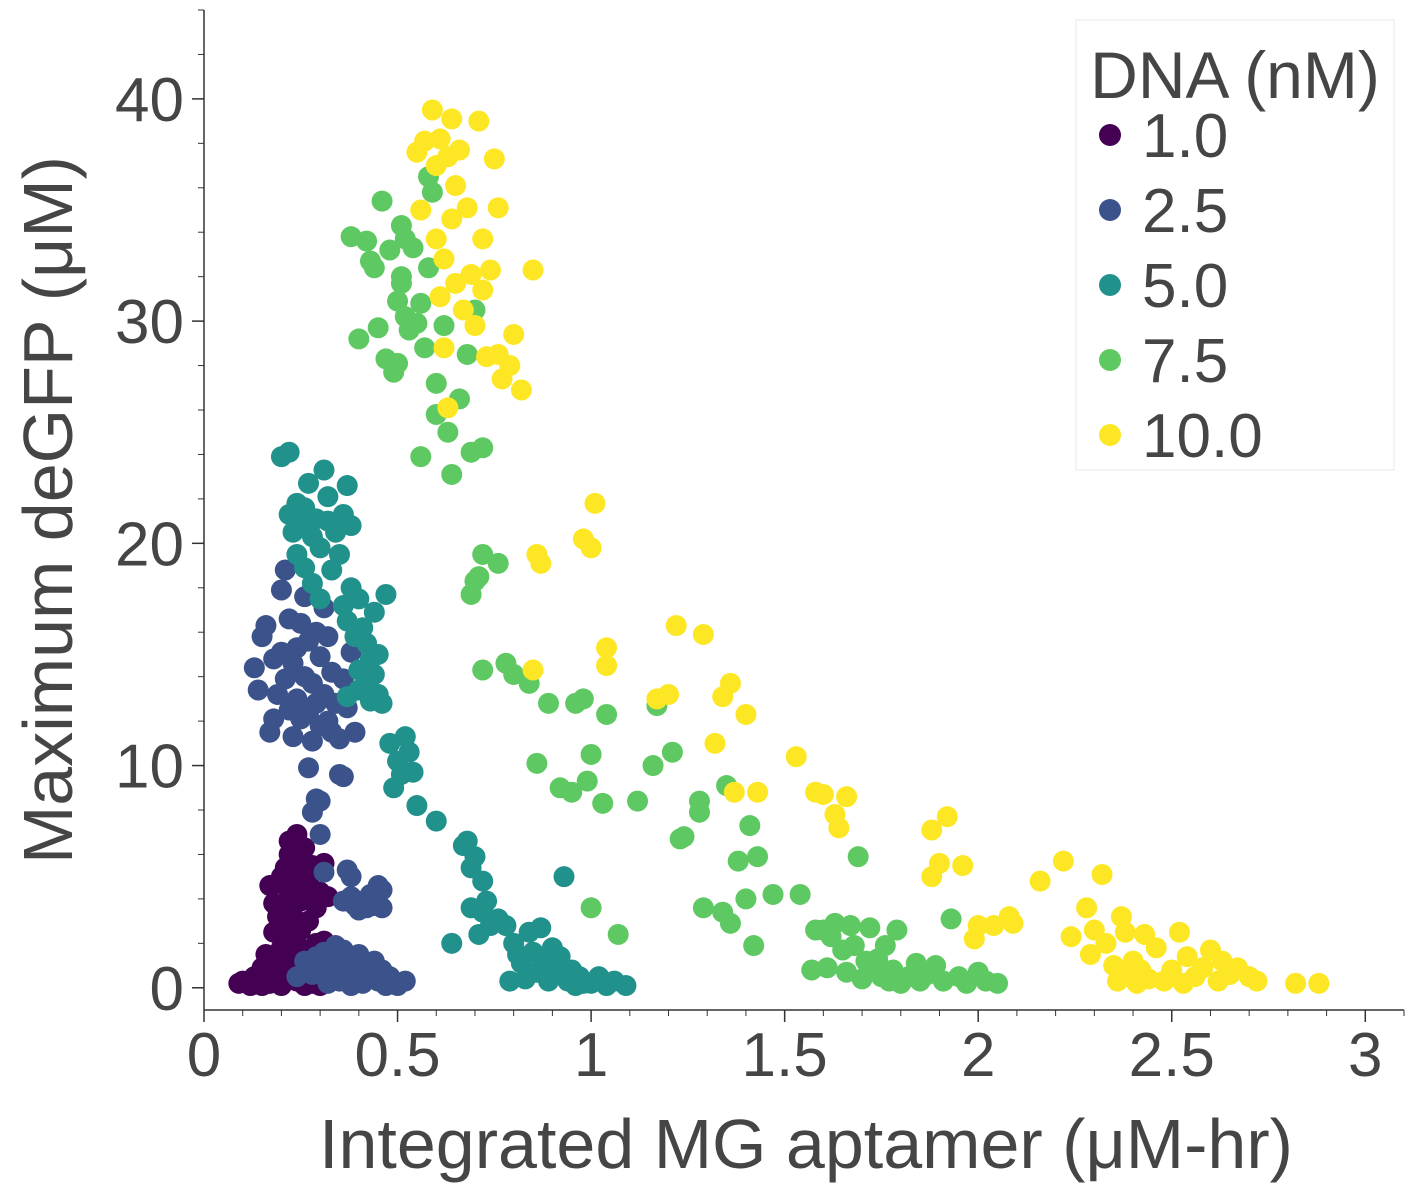 The image size is (1413, 1186). Describe the element at coordinates (149, 322) in the screenshot. I see `y-tick-label: 30` at that location.